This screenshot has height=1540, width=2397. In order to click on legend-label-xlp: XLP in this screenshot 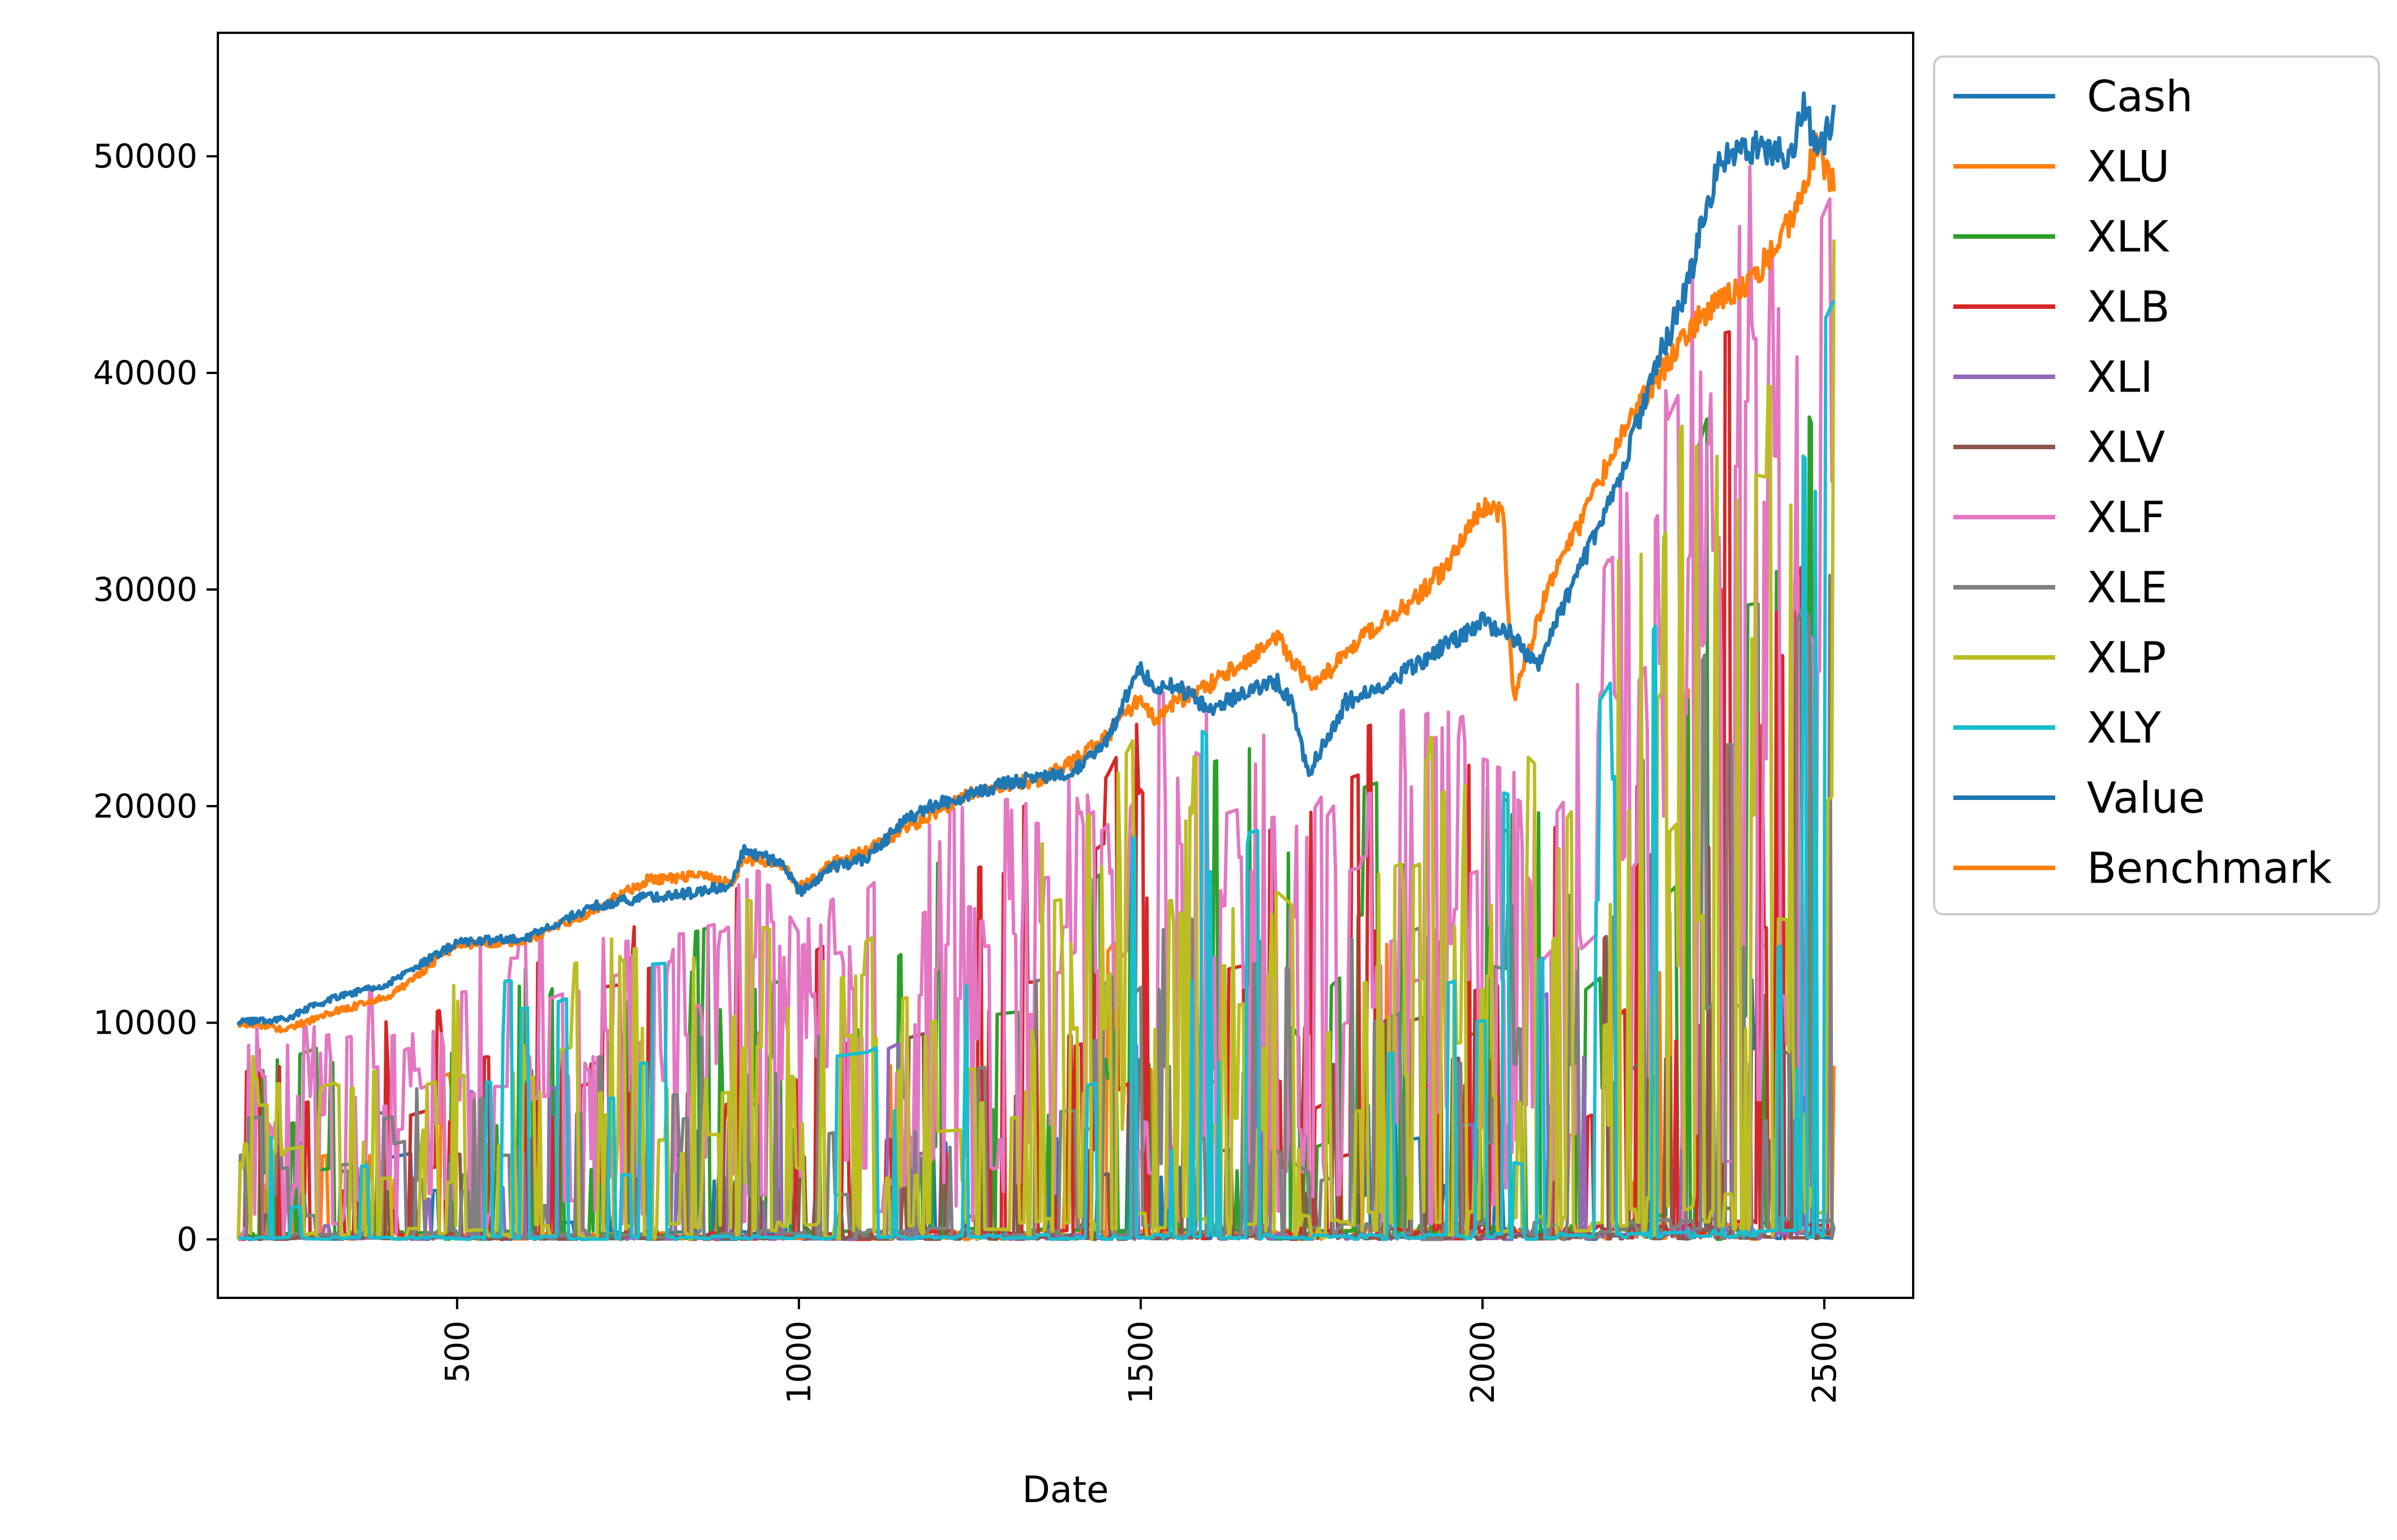, I will do `click(2126, 658)`.